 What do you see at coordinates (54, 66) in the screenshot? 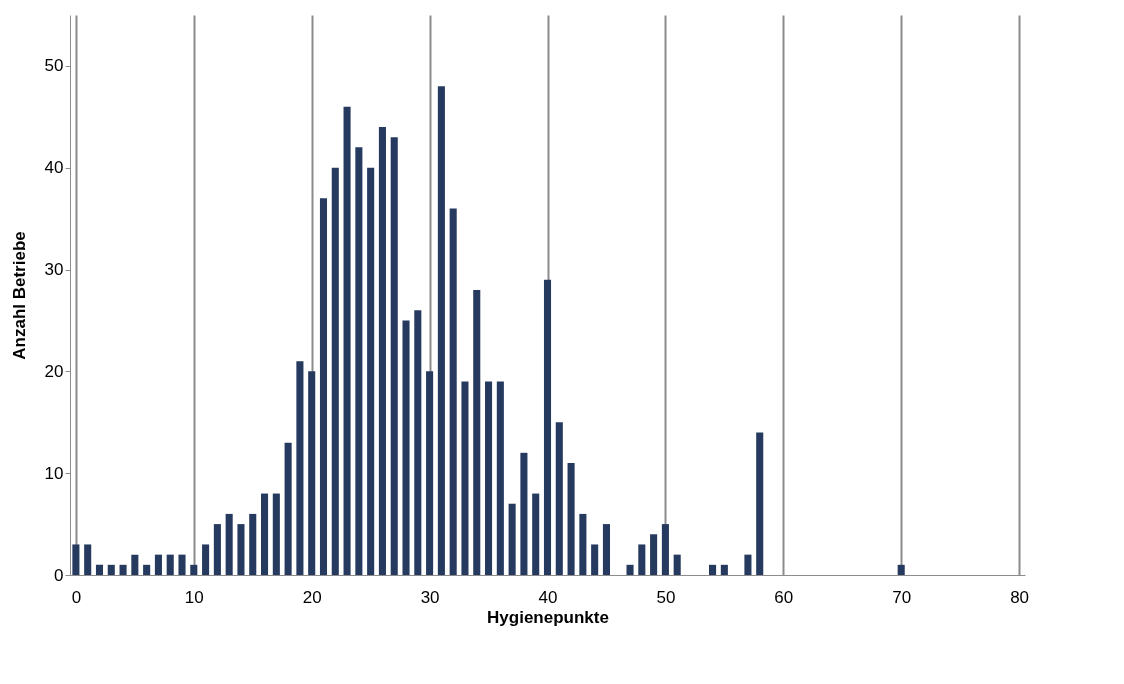
I see `y-tick-label: 50` at bounding box center [54, 66].